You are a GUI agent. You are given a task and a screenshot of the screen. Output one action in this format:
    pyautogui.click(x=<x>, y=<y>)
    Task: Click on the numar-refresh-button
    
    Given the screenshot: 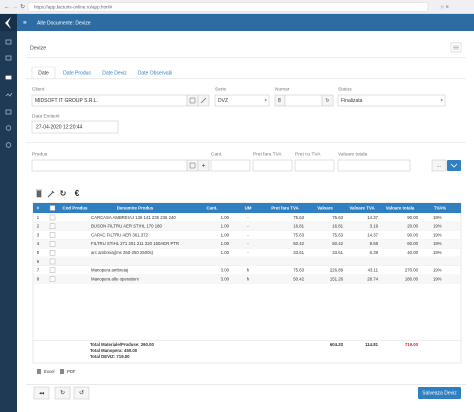 What is the action you would take?
    pyautogui.click(x=327, y=100)
    